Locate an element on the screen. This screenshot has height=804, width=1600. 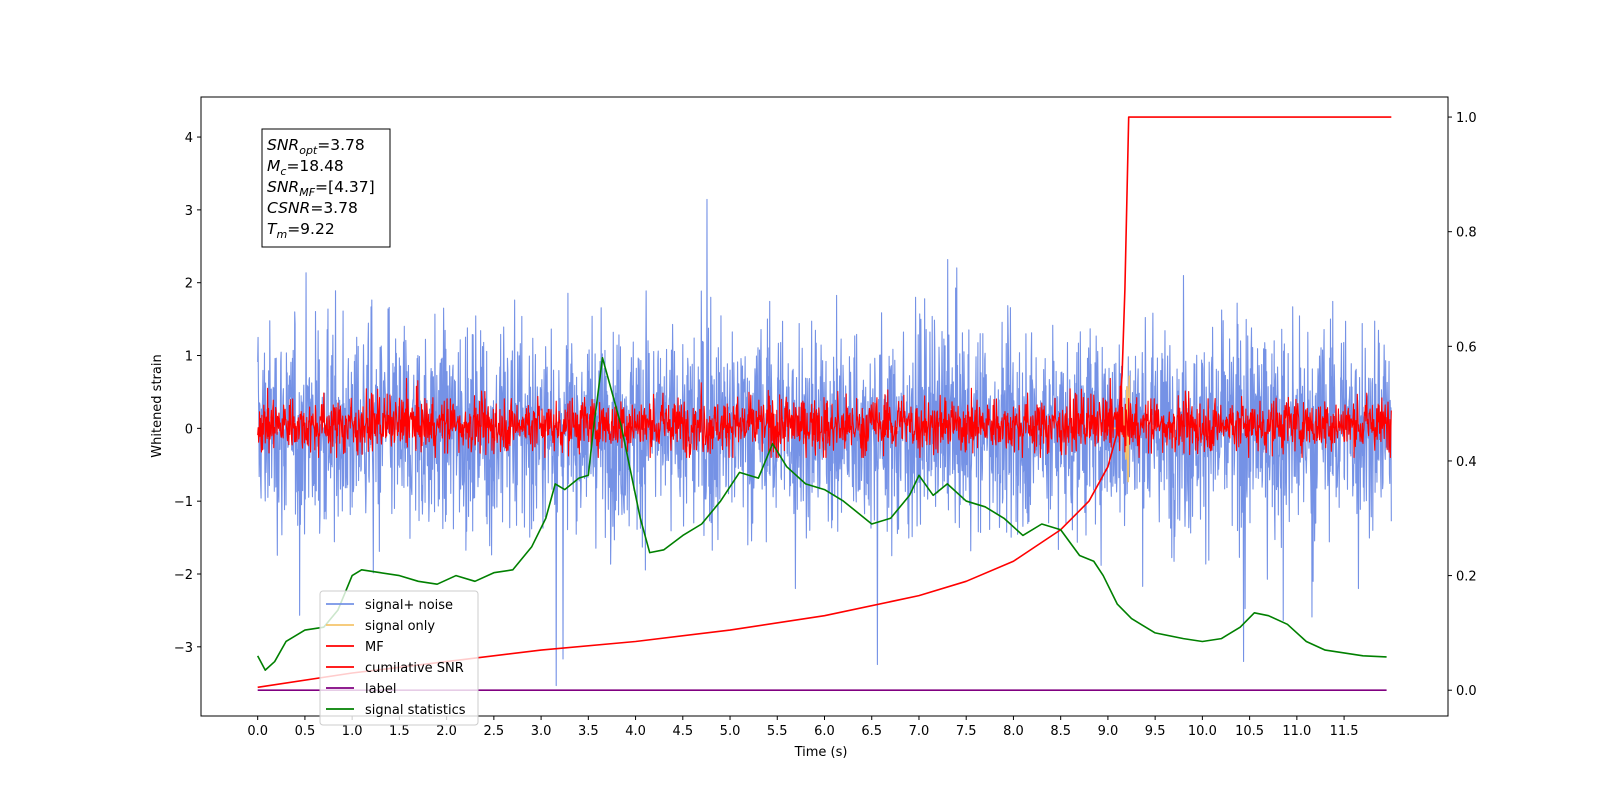
series-mf is located at coordinates (824, 418).